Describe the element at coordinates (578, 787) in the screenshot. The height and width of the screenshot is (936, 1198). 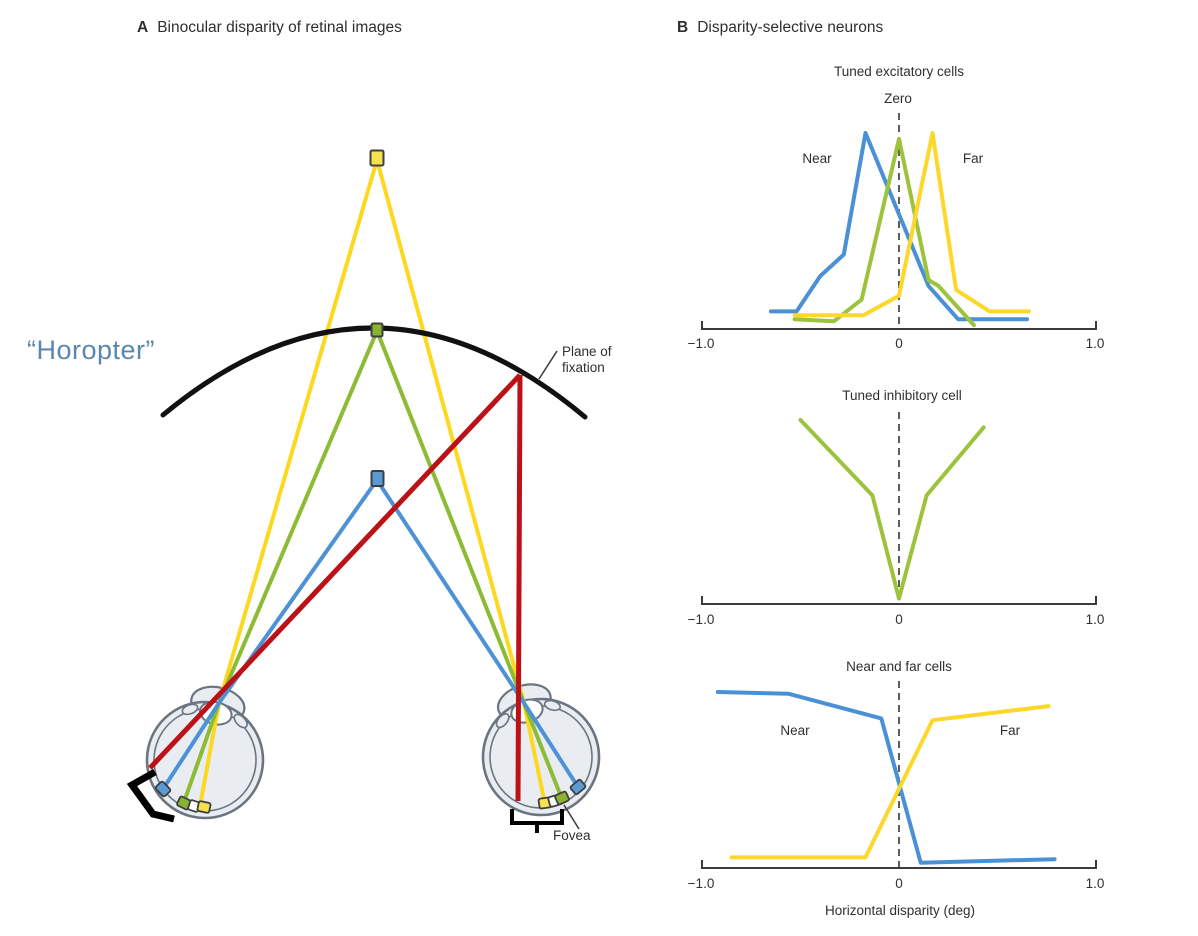
I see `right-retina-blue-patch` at that location.